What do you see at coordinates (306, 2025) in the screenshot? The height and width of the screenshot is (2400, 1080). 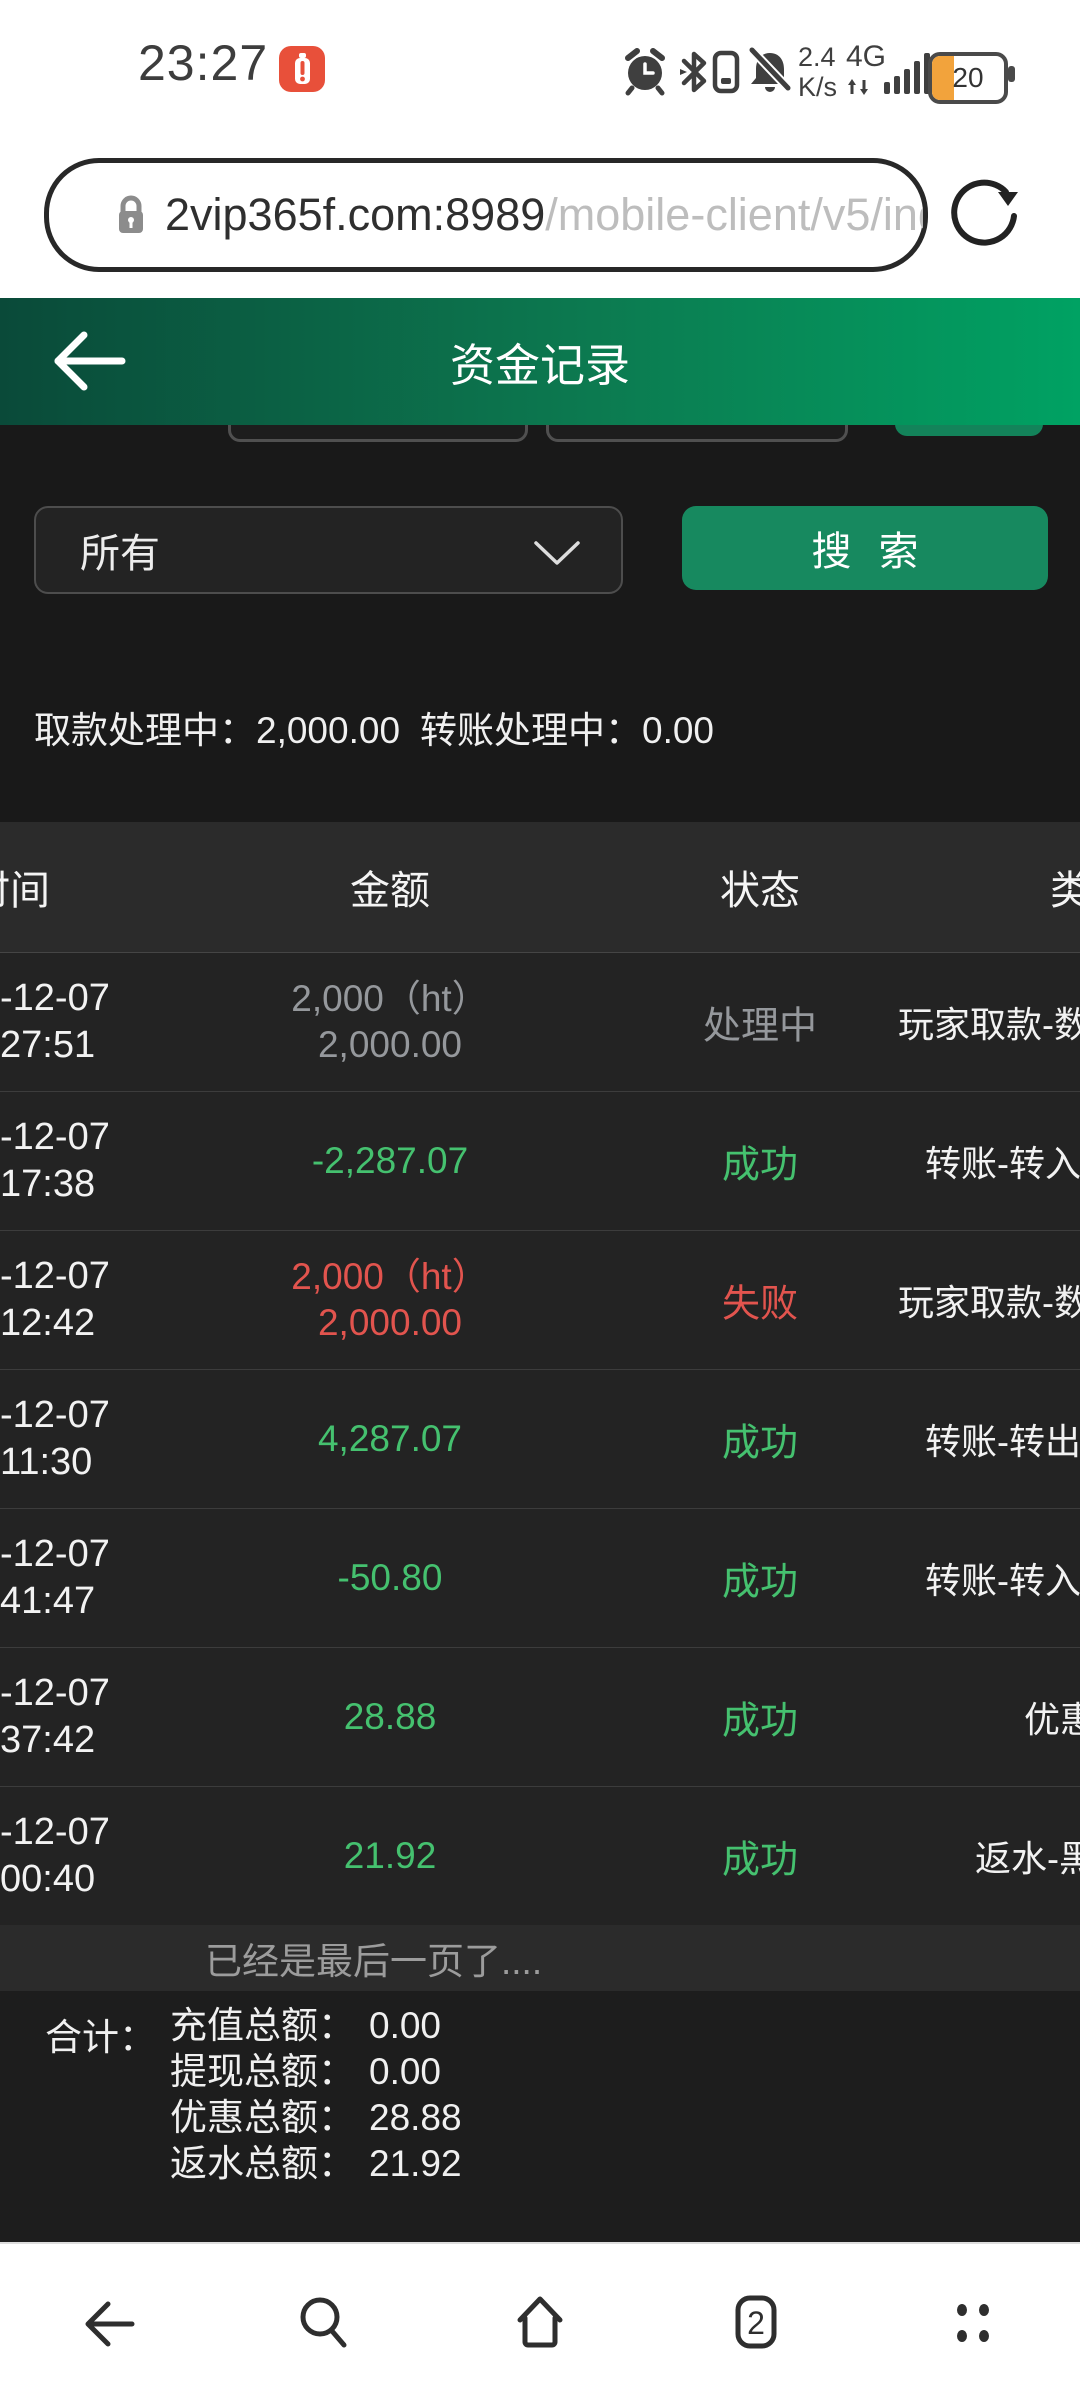 I see `total-deposit: 充值总额： 0.00` at bounding box center [306, 2025].